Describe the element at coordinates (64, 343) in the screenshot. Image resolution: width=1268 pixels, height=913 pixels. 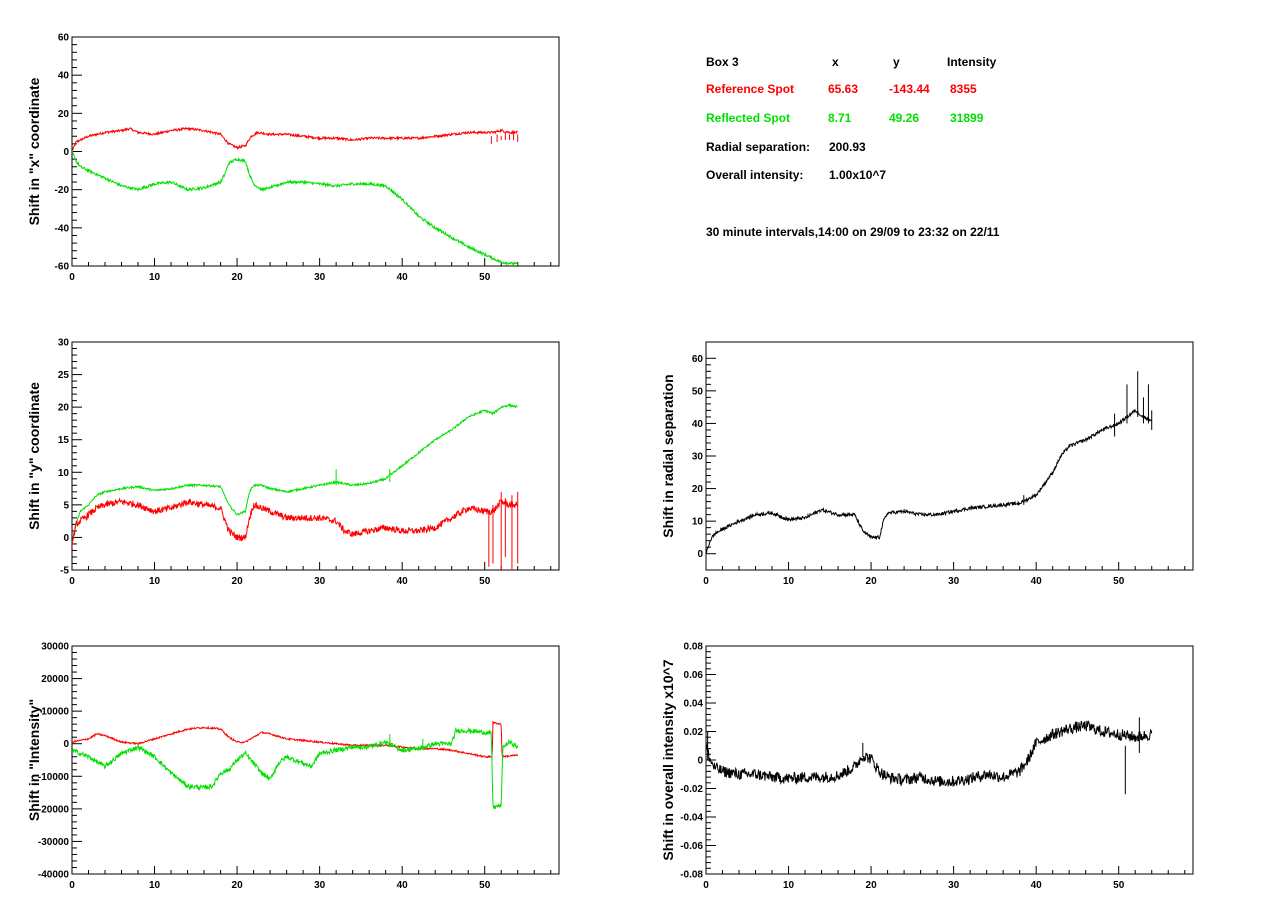
I see `y-tick-label: 30` at that location.